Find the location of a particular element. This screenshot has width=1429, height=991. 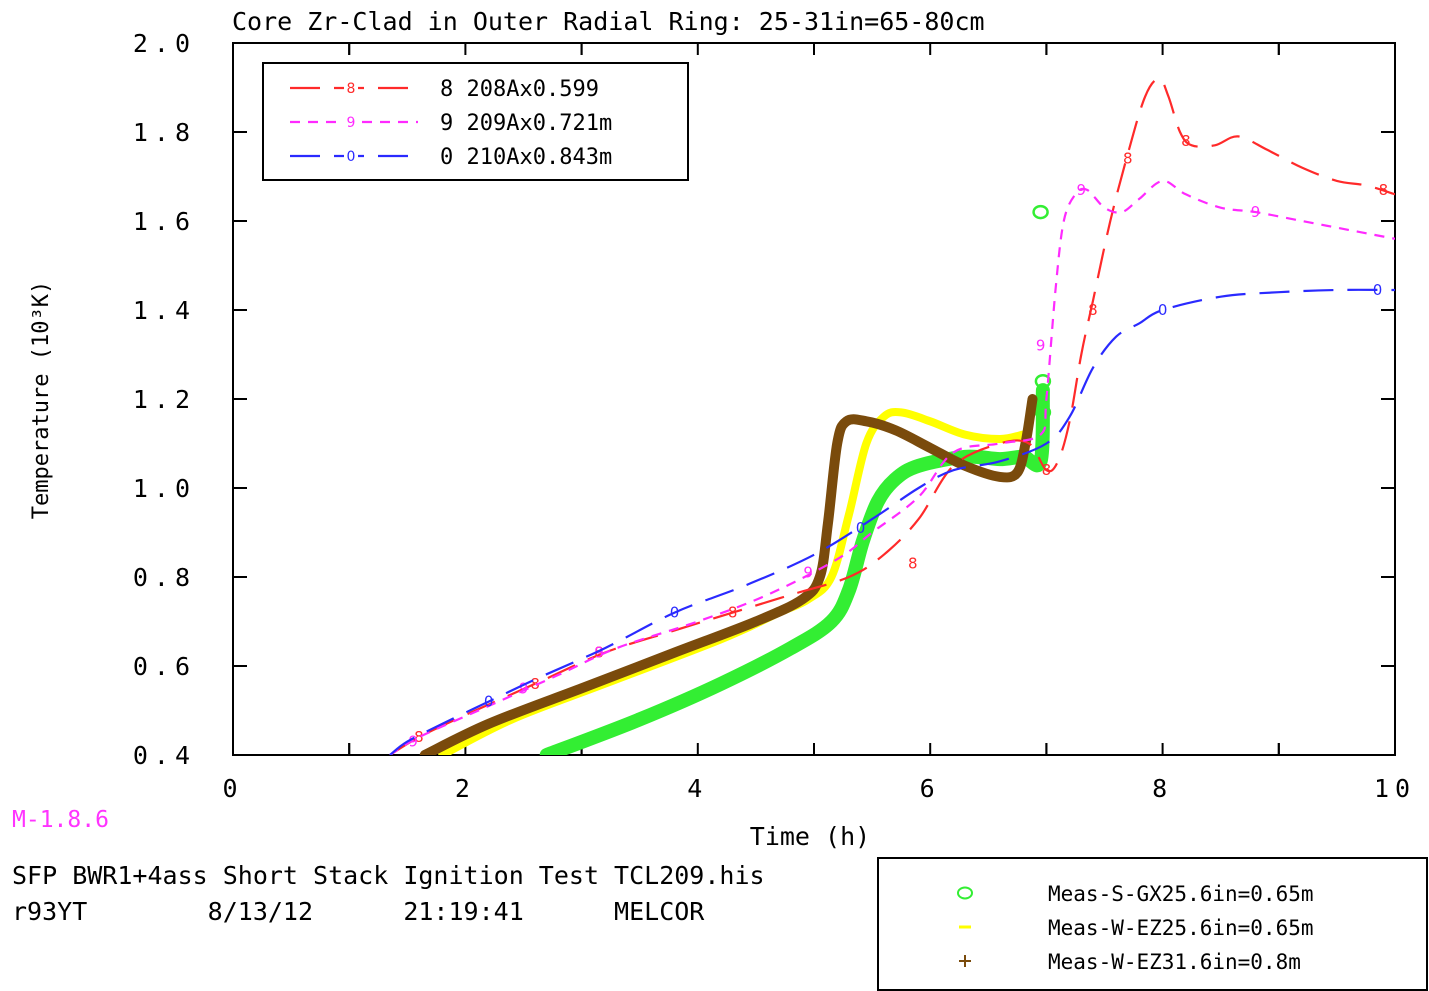

x-tick-label: 4 is located at coordinates (697, 788).